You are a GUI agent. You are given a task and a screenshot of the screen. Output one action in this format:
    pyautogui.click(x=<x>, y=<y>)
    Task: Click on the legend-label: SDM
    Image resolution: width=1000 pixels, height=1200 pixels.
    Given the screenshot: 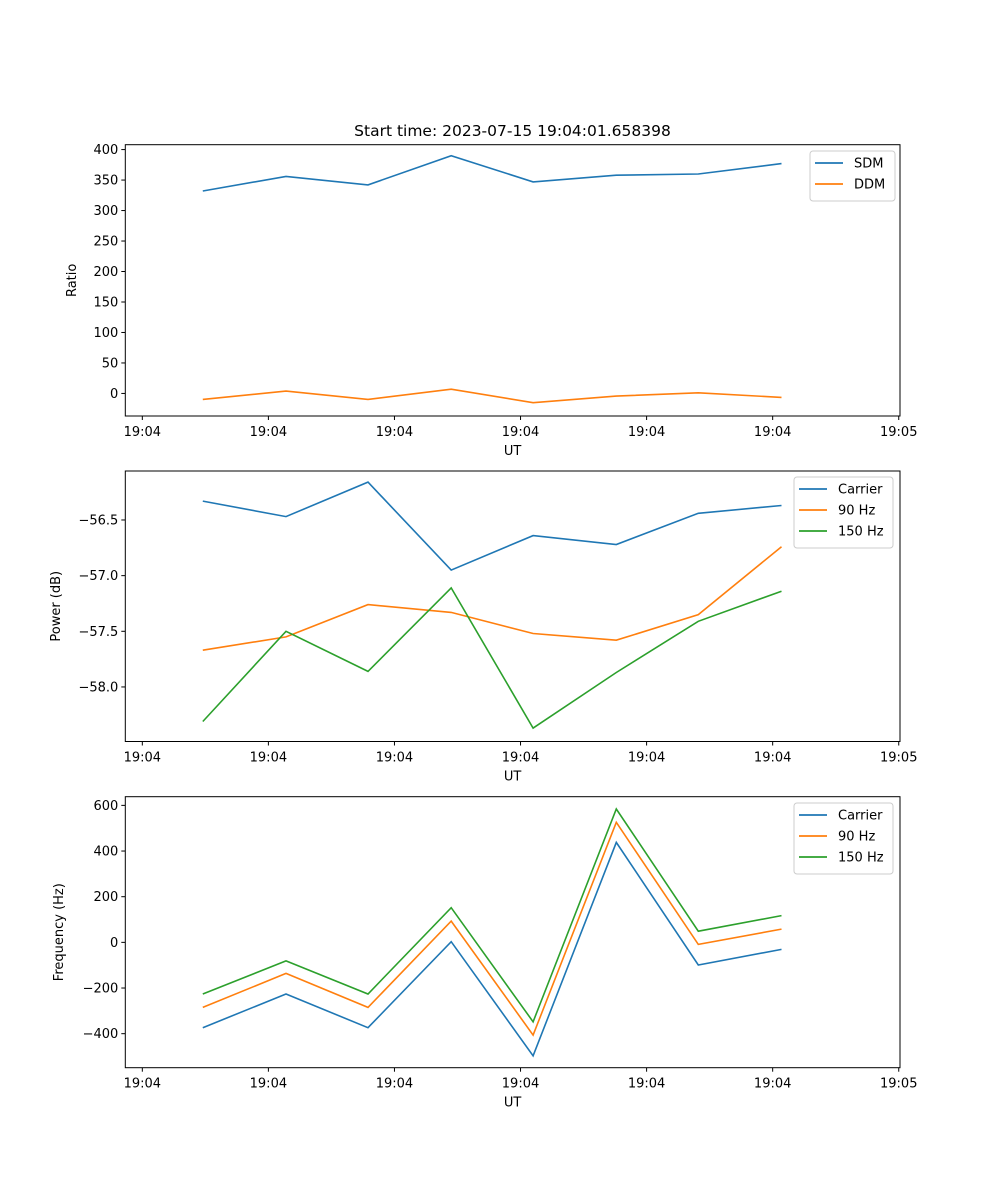 What is the action you would take?
    pyautogui.click(x=868, y=164)
    